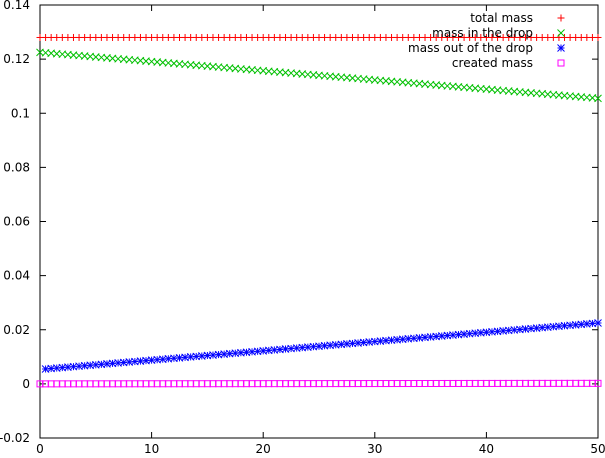 This screenshot has width=605, height=458. What do you see at coordinates (15, 438) in the screenshot?
I see `y-tick-label: -0.02` at bounding box center [15, 438].